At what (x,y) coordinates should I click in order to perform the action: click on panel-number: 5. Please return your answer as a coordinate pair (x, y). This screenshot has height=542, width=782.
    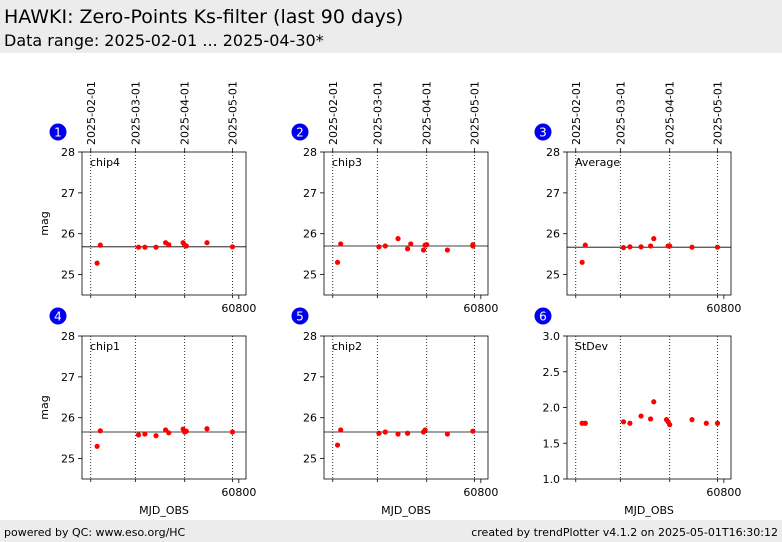
    Looking at the image, I should click on (300, 317).